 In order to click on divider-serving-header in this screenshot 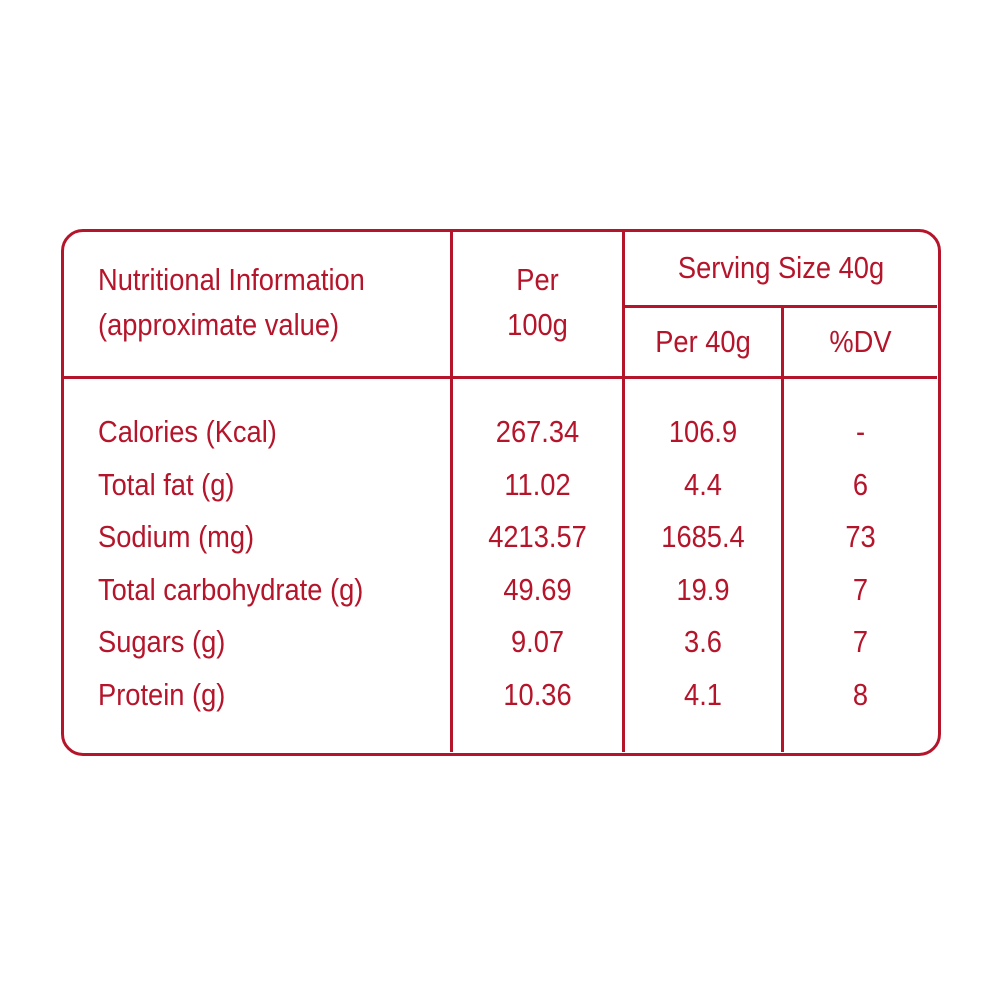, I will do `click(779, 306)`.